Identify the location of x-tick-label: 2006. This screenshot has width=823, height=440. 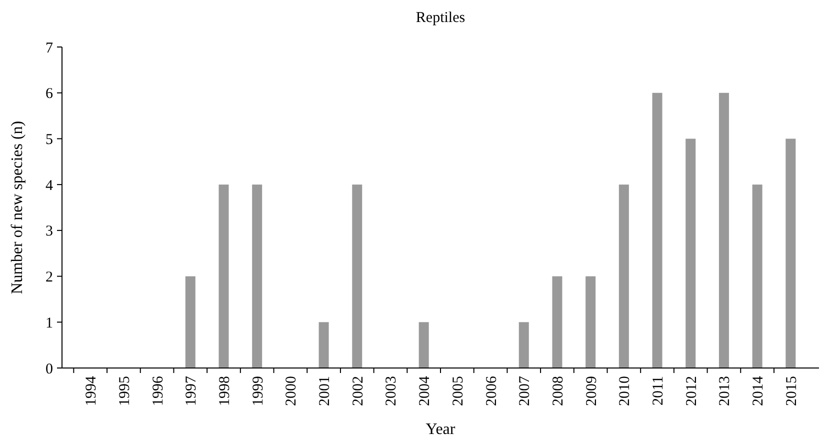
(492, 391).